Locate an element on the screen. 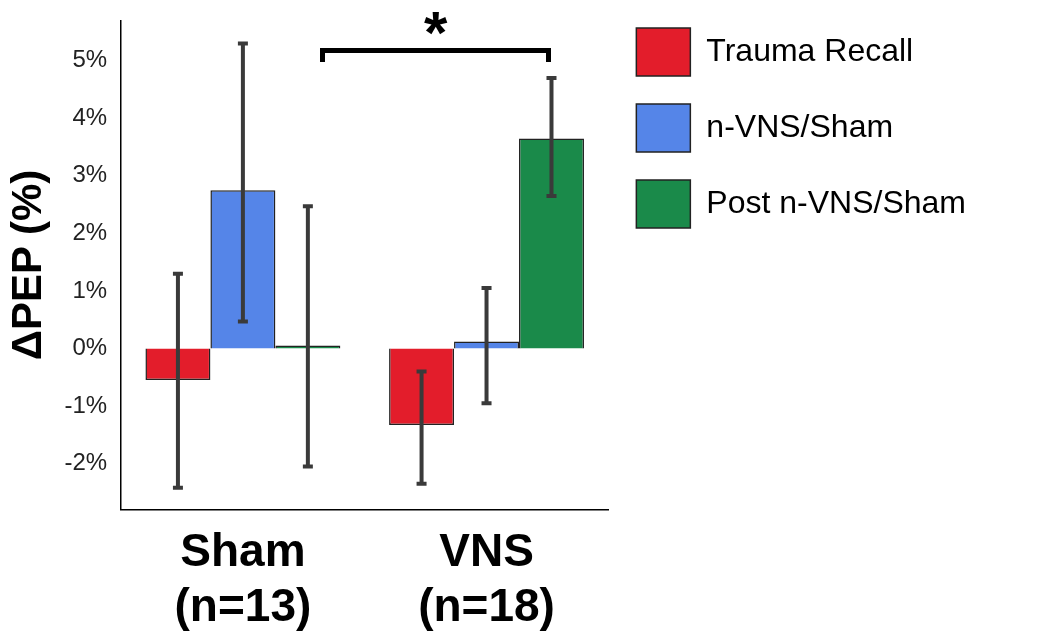 The height and width of the screenshot is (642, 1046). y-tick-label: 3% is located at coordinates (90, 174).